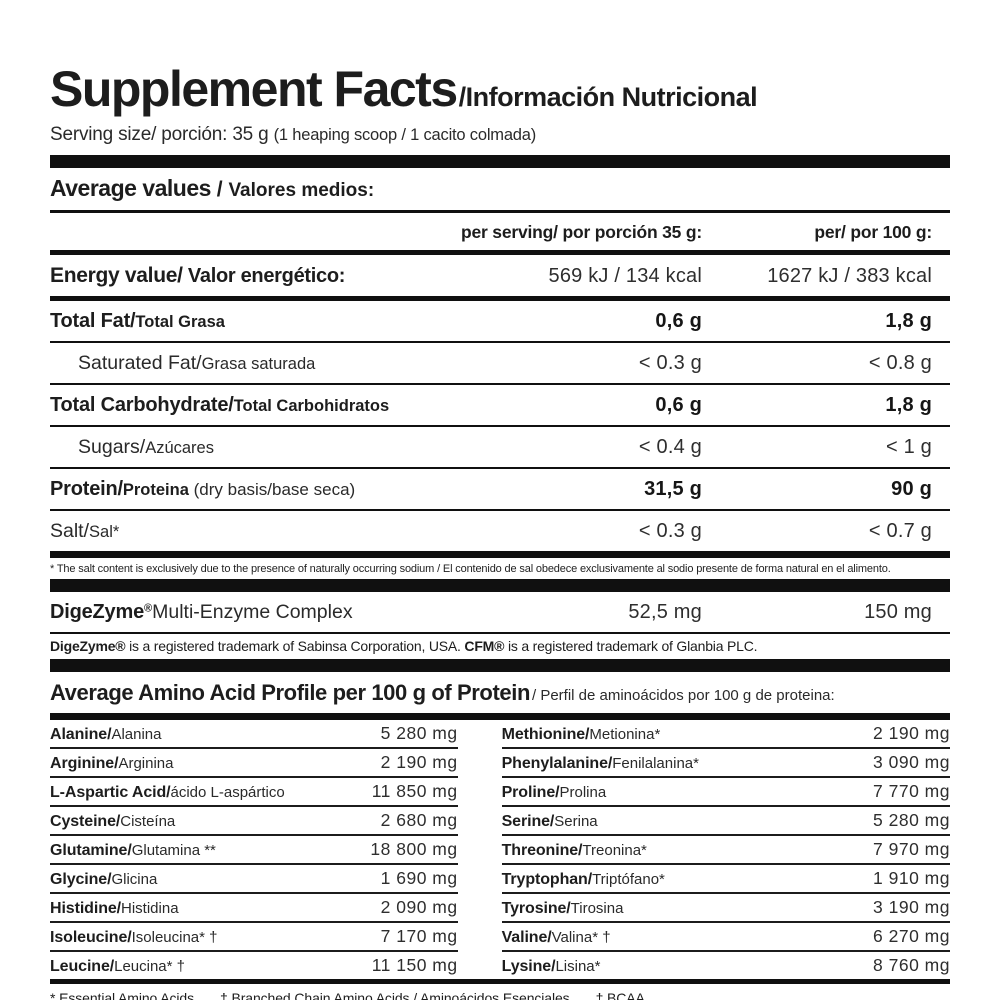 This screenshot has height=1000, width=1000. I want to click on amino-value: 7 770 mg, so click(911, 791).